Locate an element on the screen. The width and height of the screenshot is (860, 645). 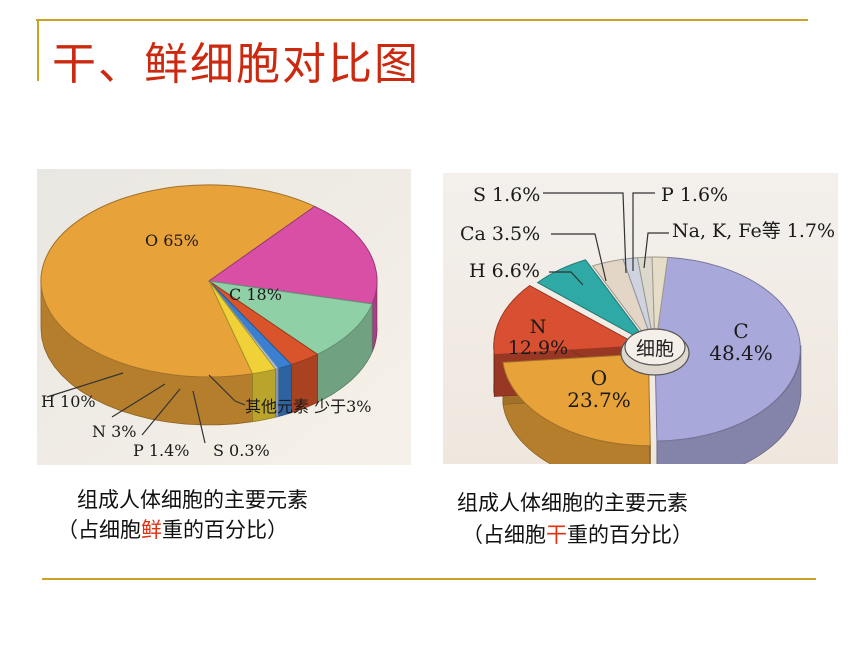
fresh-caption-prefix: （占细胞 is located at coordinates (99, 530).